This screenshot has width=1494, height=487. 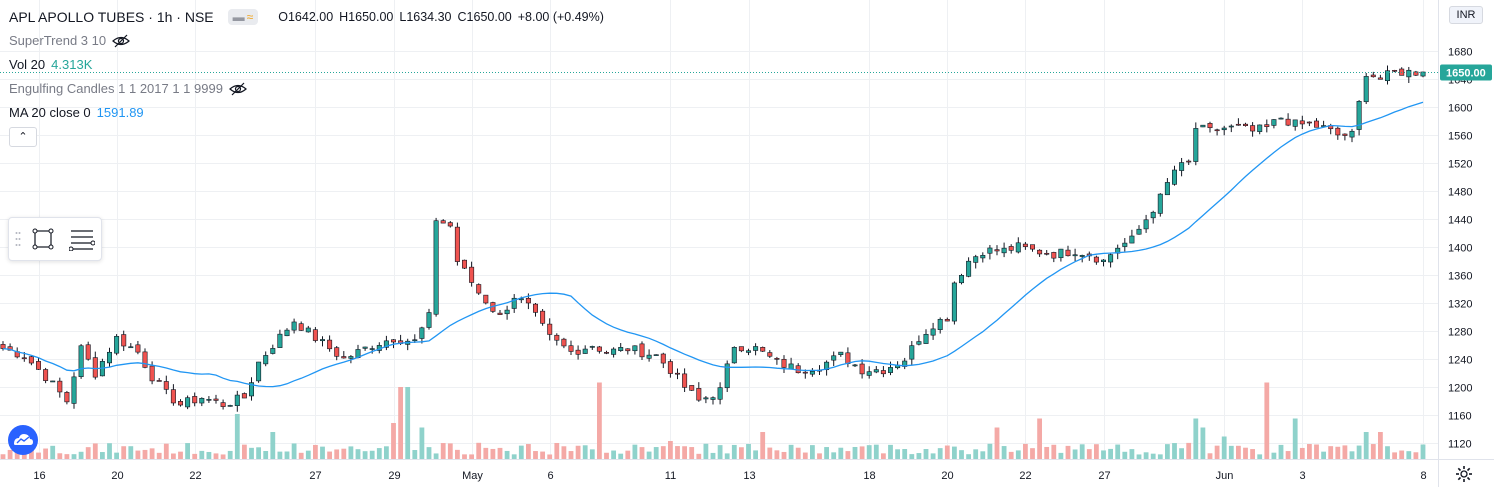 What do you see at coordinates (128, 88) in the screenshot?
I see `indicator-engulfing: Engulfing Candles 1 1 2017 1 1 9999` at bounding box center [128, 88].